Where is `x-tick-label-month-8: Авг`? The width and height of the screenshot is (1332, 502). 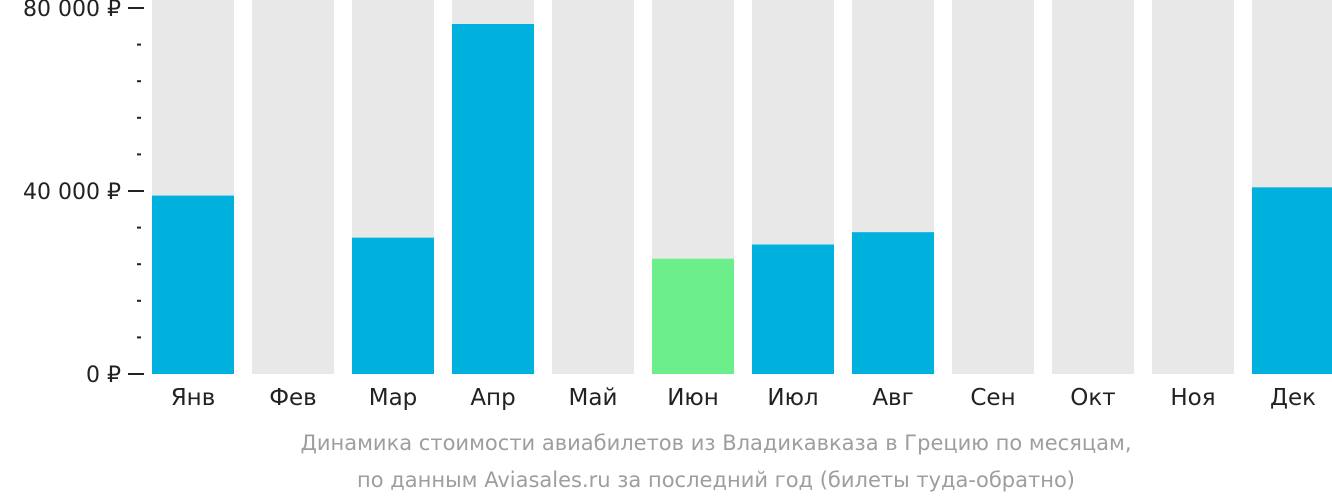 x-tick-label-month-8: Авг is located at coordinates (892, 398).